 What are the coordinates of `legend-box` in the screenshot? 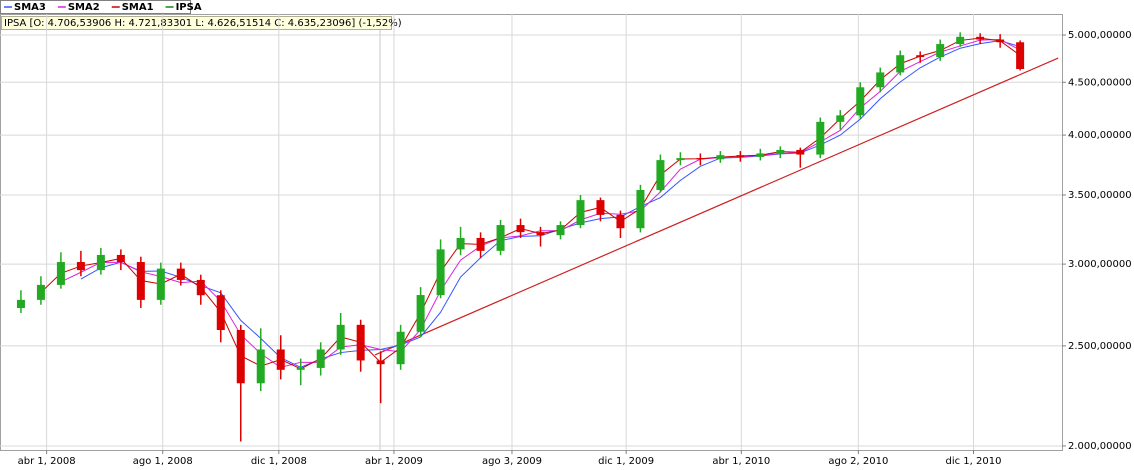 It's located at (95, 7).